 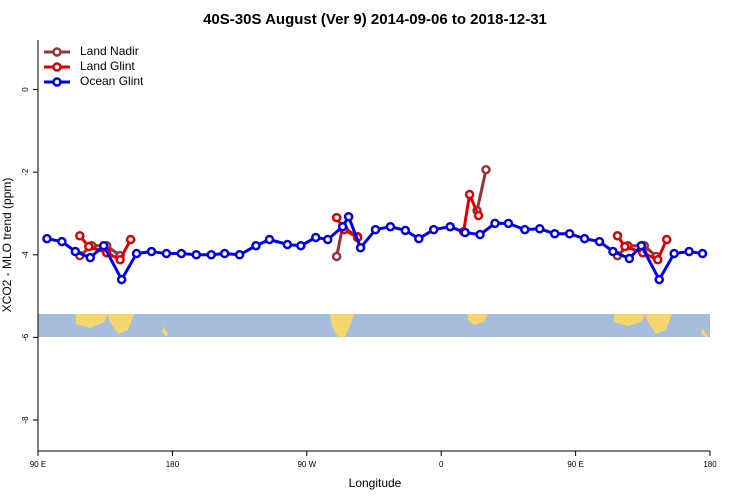 What do you see at coordinates (374, 325) in the screenshot?
I see `map-strip` at bounding box center [374, 325].